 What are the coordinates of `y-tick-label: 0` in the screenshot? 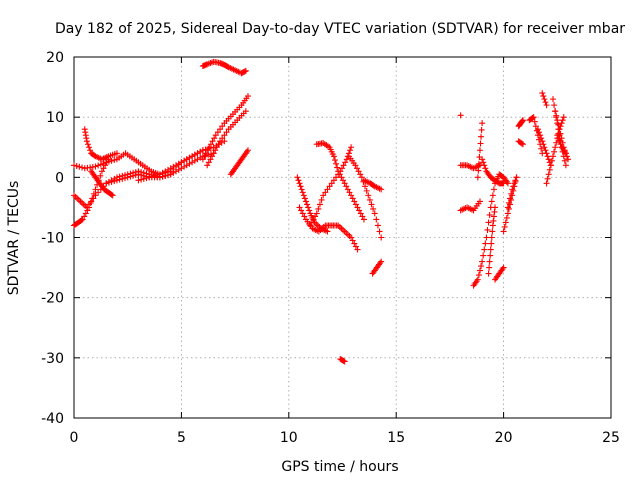 It's located at (59, 178).